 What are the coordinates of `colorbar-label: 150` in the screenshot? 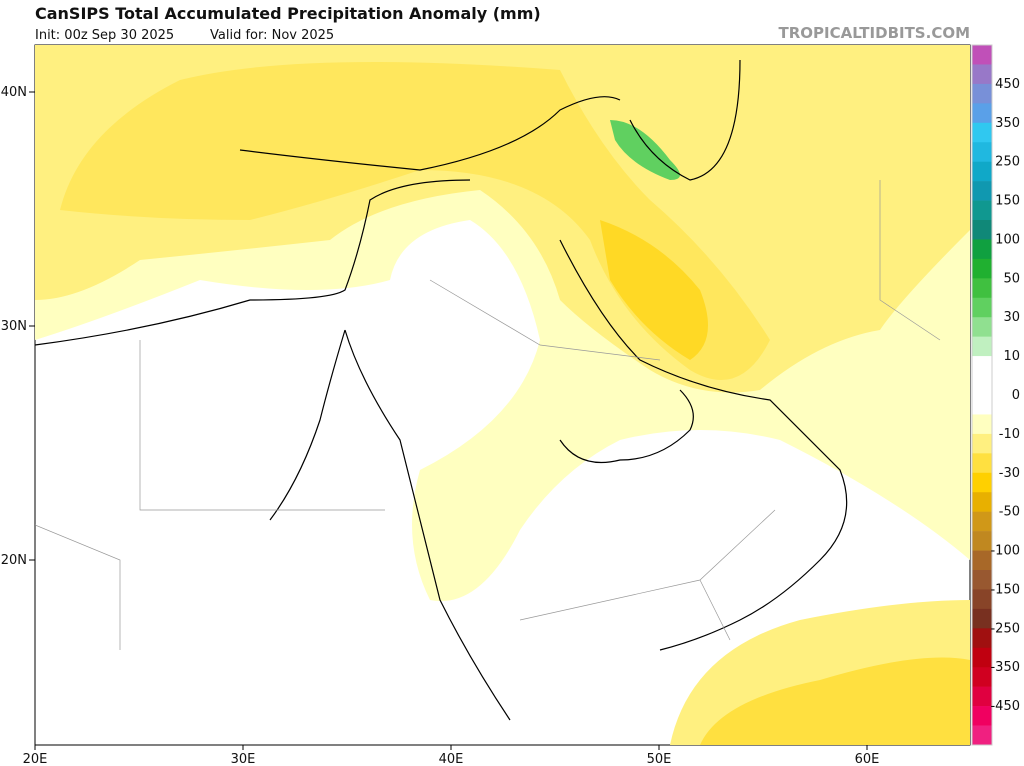 It's located at (1007, 201).